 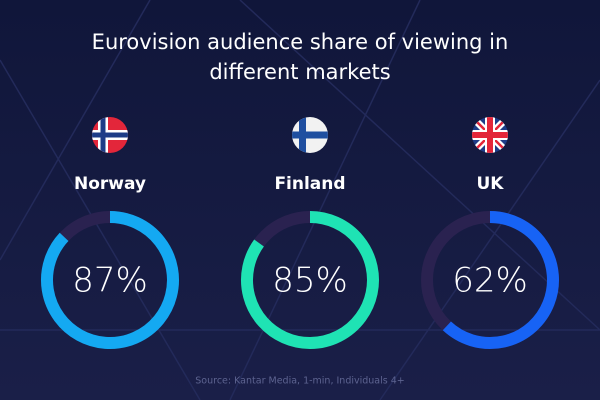 I want to click on flag-uk, so click(x=490, y=135).